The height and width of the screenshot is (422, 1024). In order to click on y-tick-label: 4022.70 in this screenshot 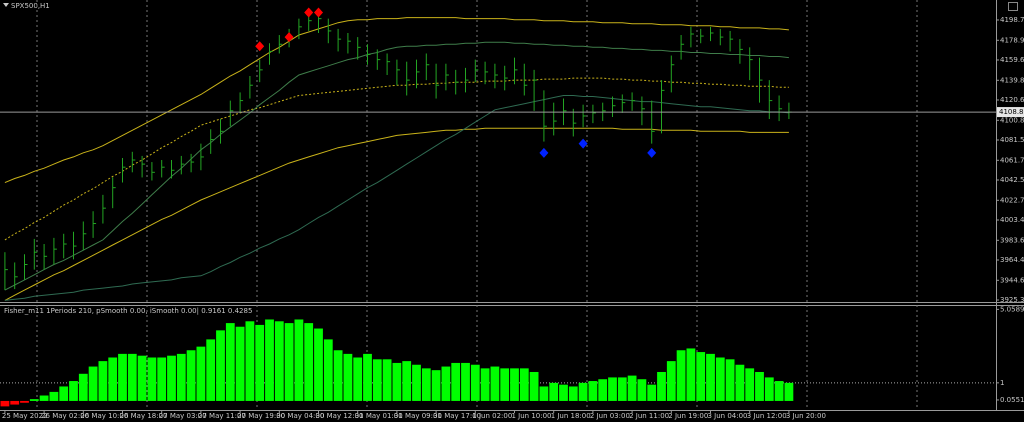, I will do `click(1012, 200)`.